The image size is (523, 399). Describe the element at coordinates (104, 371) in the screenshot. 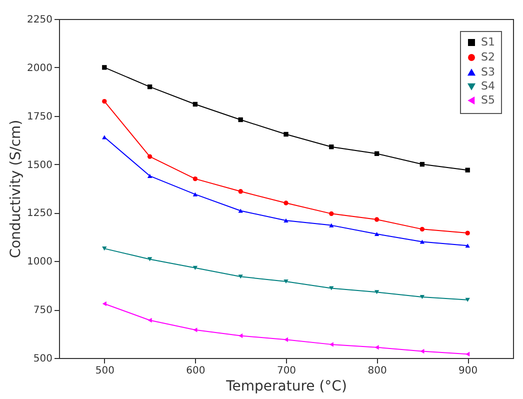

I see `x-tick-label: 500` at that location.